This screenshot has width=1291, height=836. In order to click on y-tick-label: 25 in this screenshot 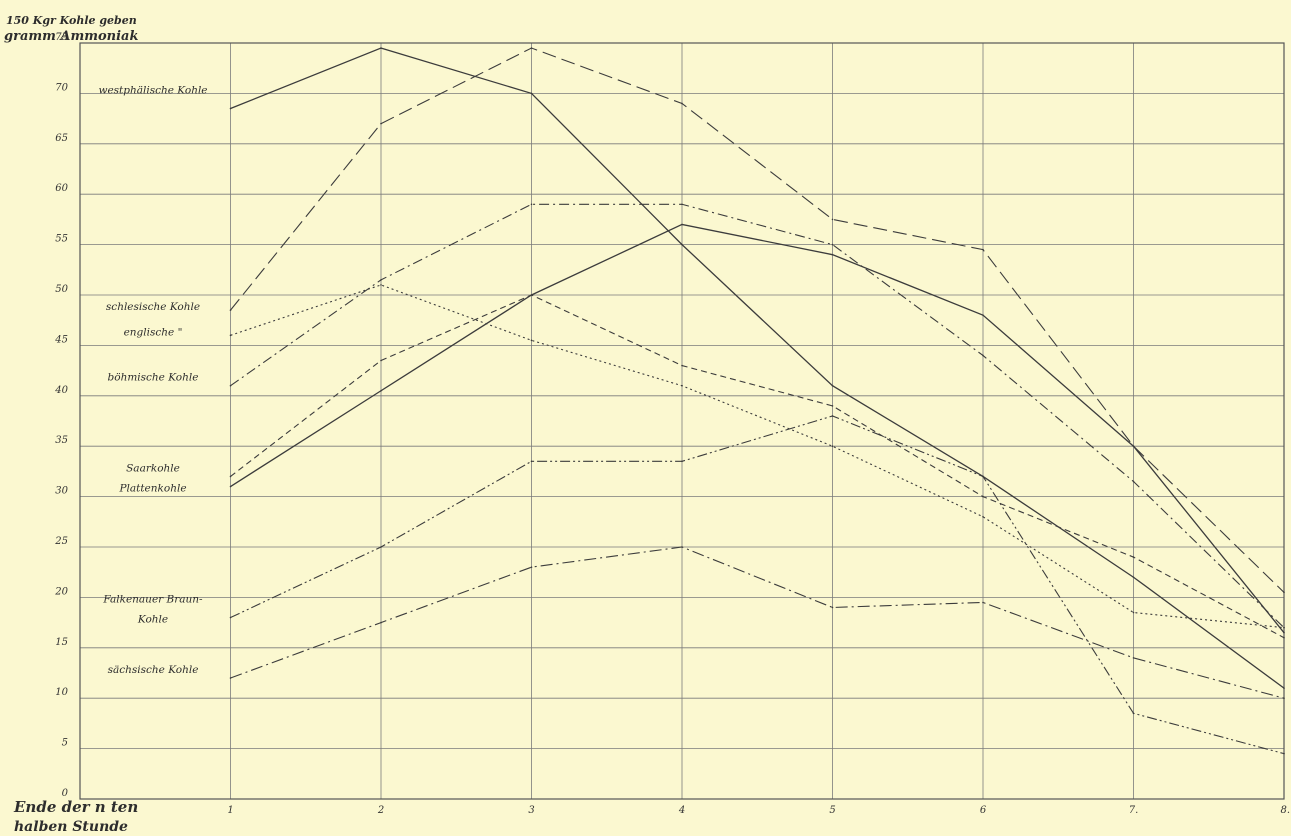, I will do `click(61, 541)`.